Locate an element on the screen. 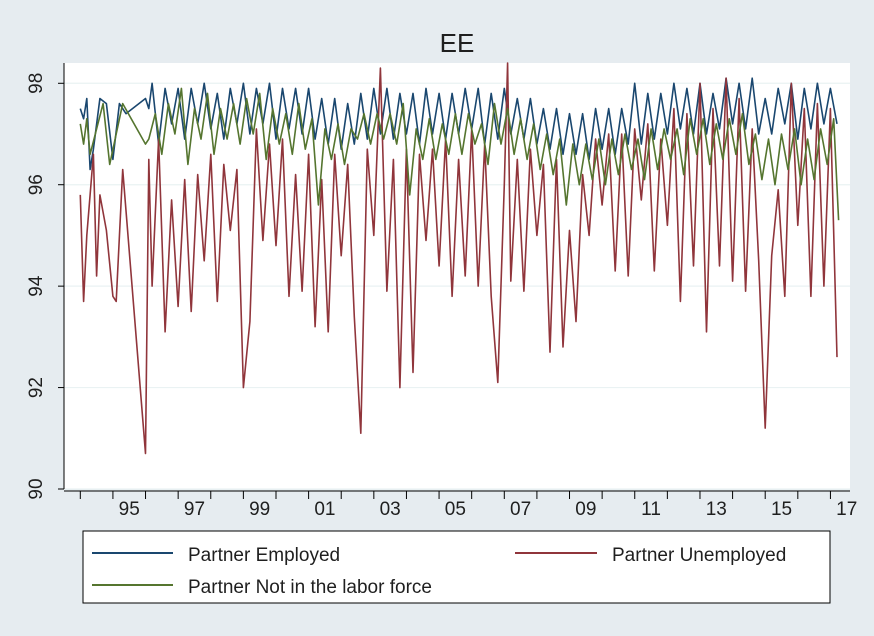  y-tick-label: 94 is located at coordinates (36, 286).